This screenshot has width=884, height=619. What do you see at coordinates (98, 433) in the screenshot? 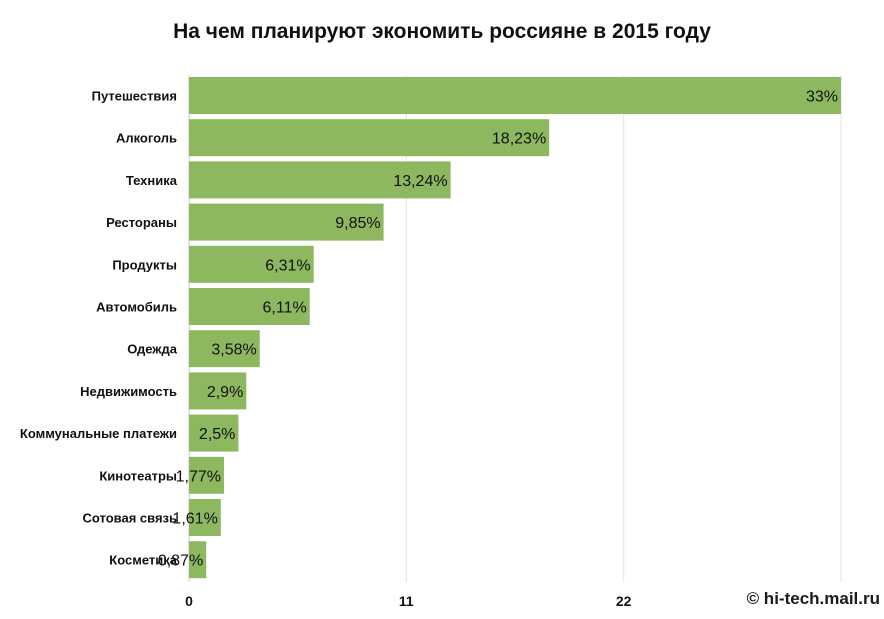
I see `category-label: Коммунальные платежи` at bounding box center [98, 433].